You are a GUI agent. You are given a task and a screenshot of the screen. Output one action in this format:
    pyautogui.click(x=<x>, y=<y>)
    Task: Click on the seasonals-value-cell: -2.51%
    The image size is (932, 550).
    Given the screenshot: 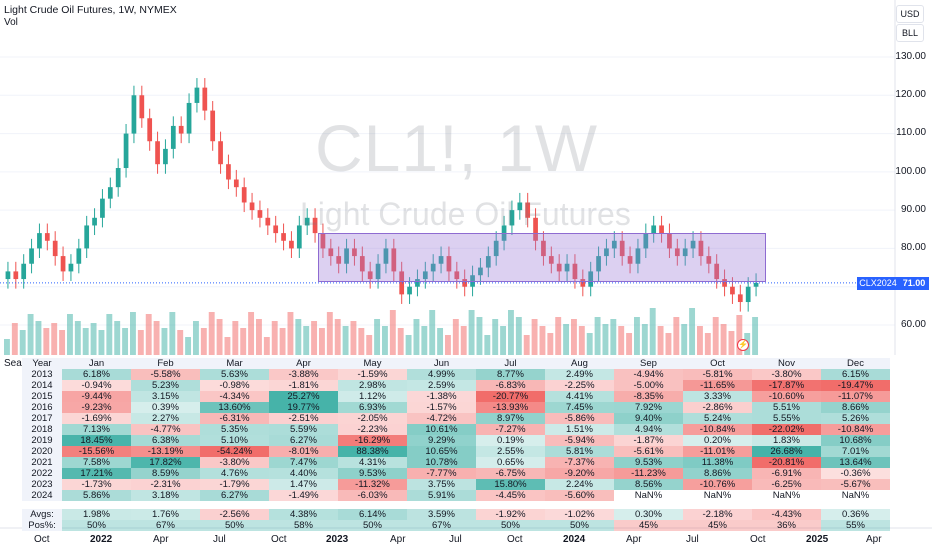 What is the action you would take?
    pyautogui.click(x=303, y=418)
    